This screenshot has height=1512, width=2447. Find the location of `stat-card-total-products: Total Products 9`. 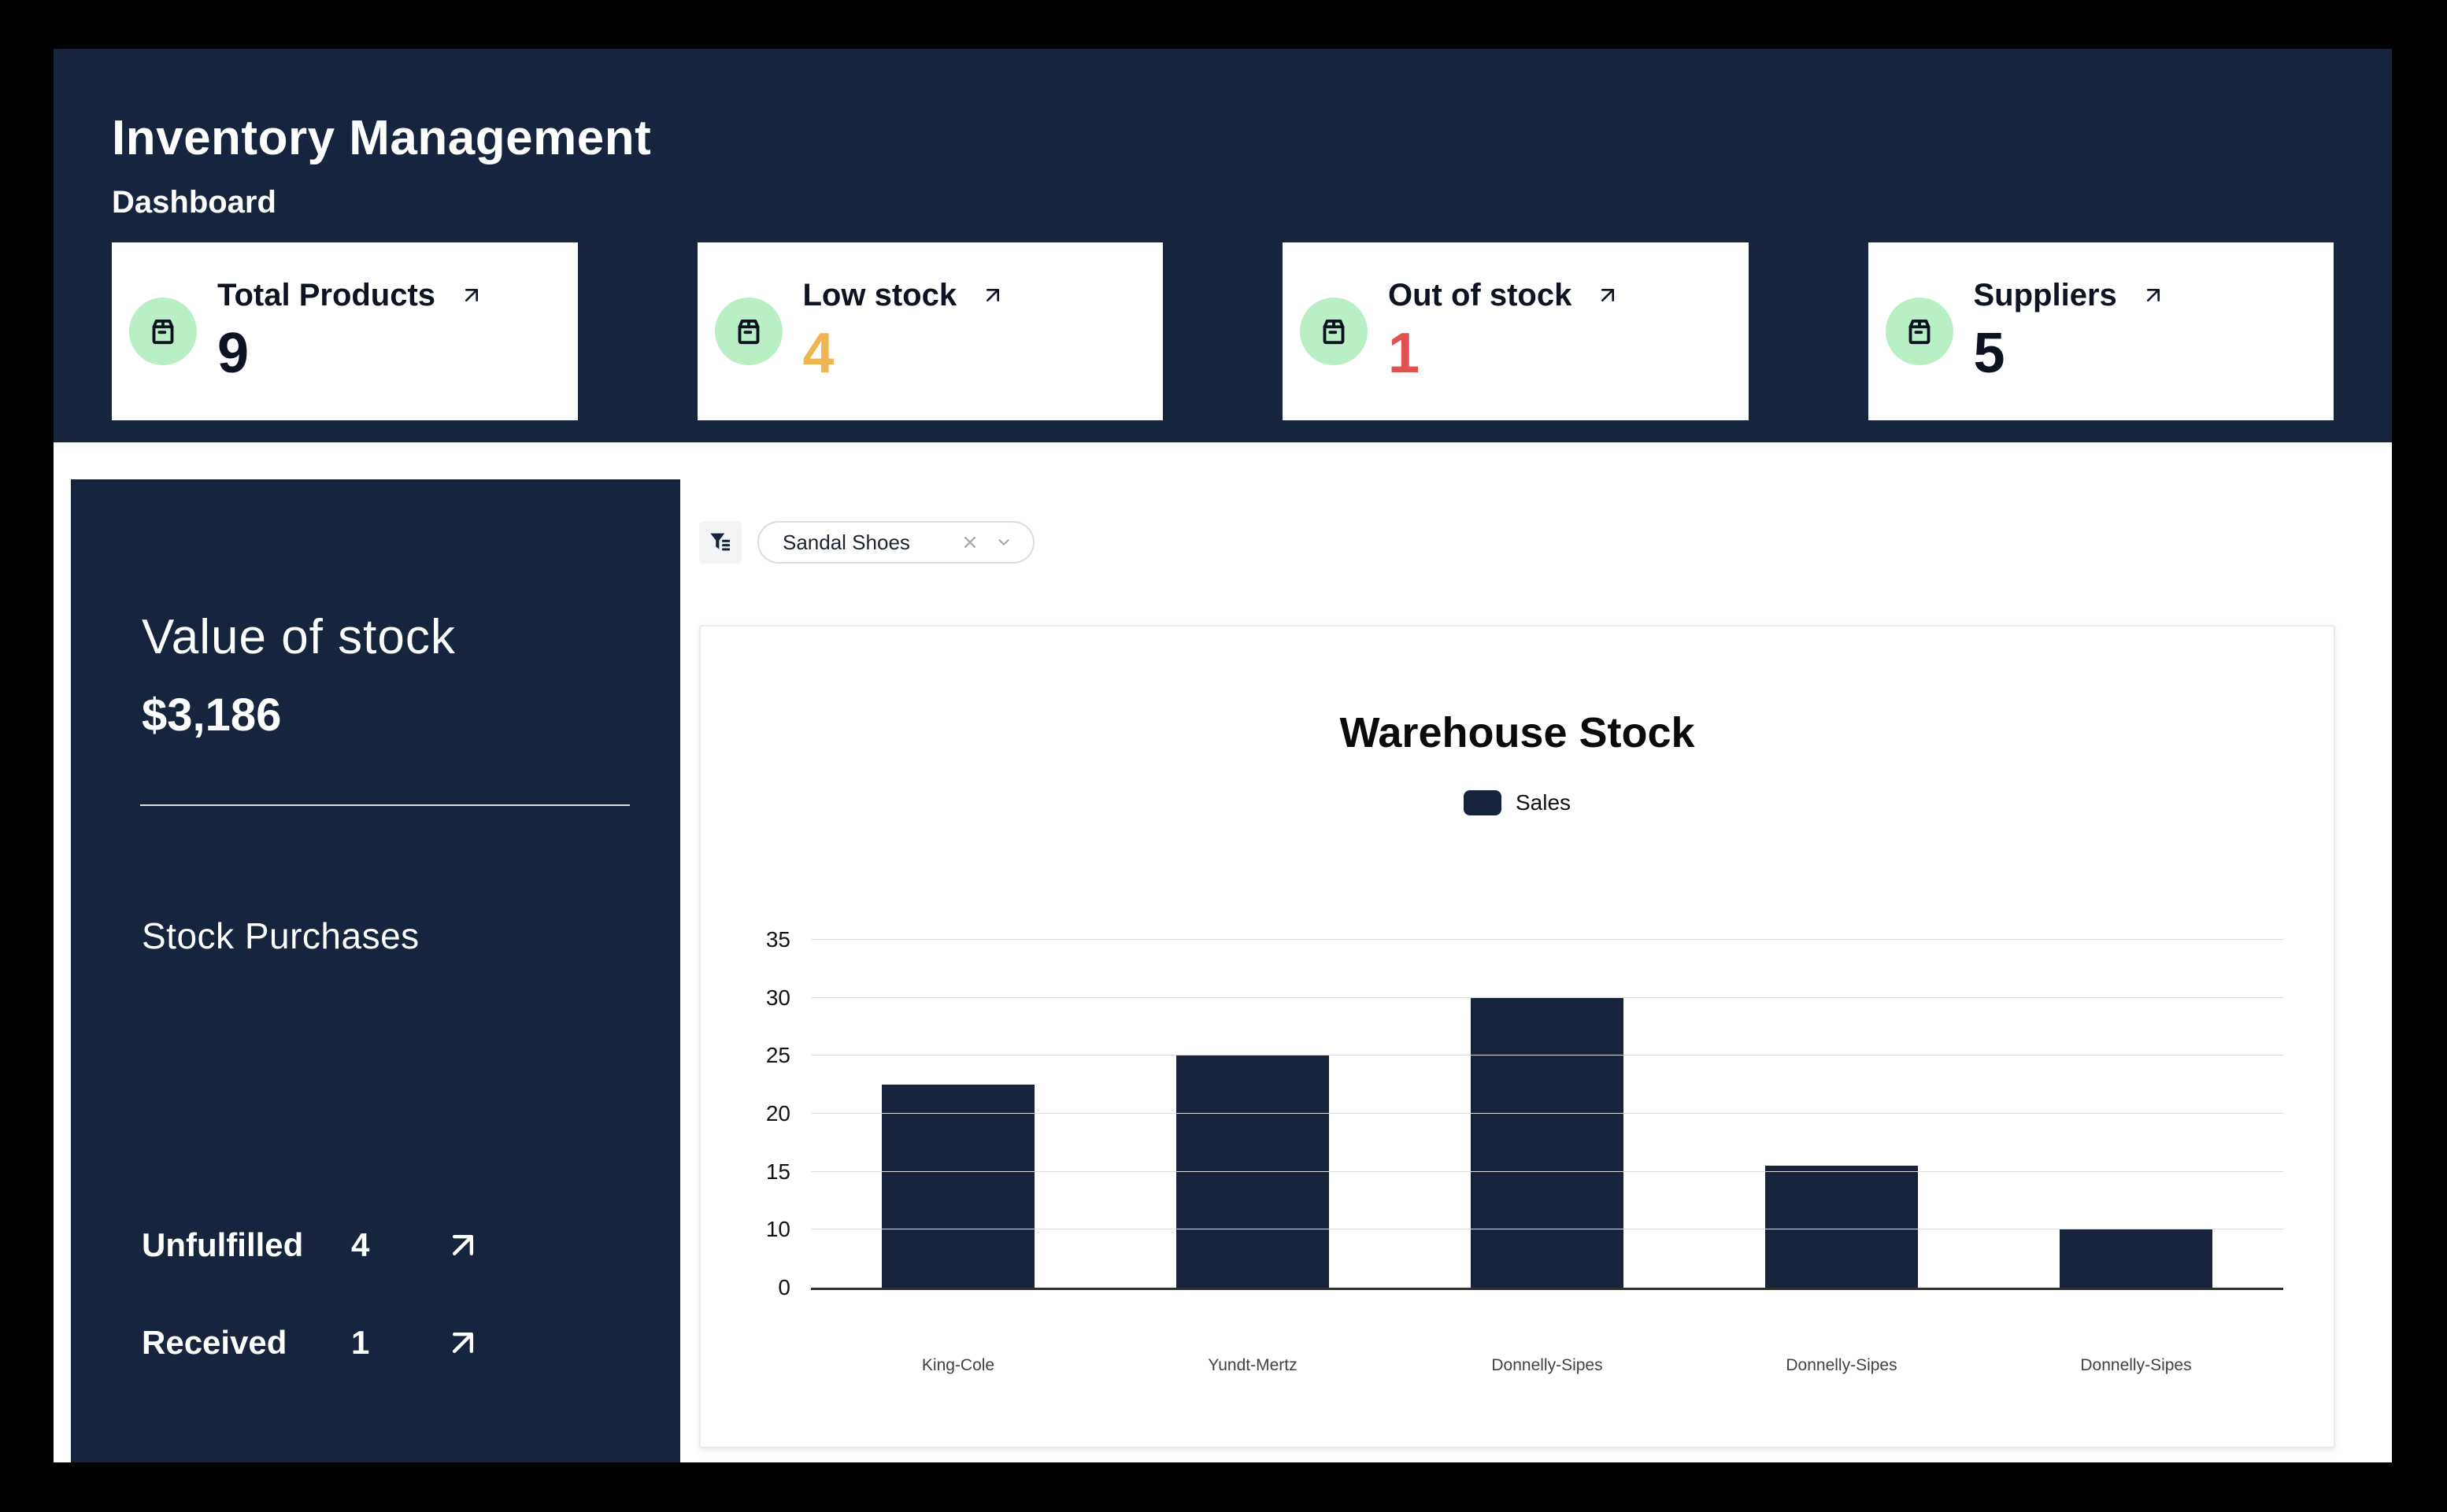

stat-card-total-products: Total Products 9 is located at coordinates (345, 331).